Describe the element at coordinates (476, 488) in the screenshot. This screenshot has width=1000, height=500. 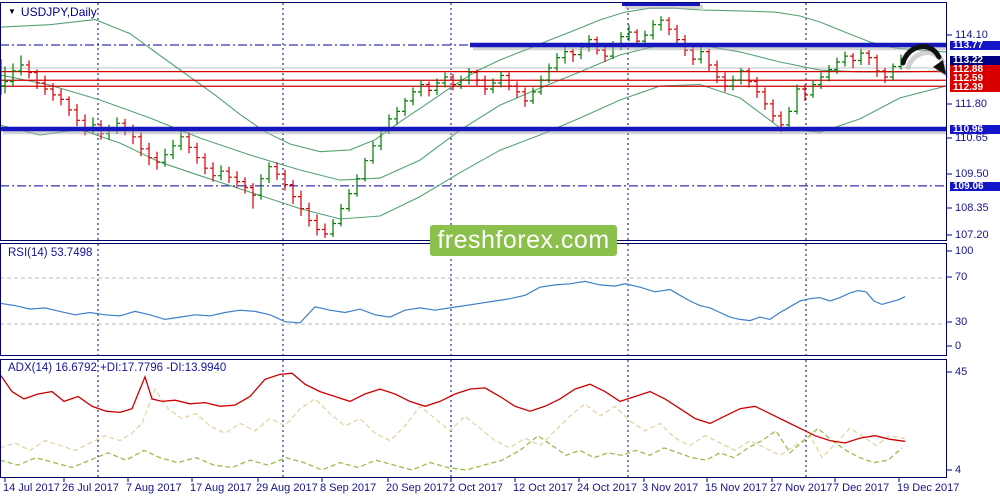
I see `date-label: 2 Oct 2017` at that location.